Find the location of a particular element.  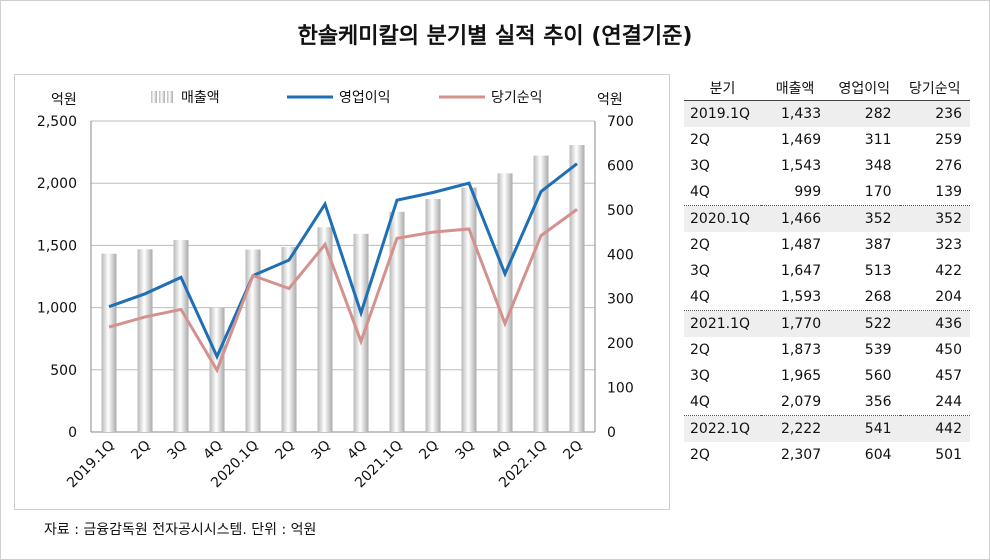

page-title: 한솔케미칼의 분기별 실적 추이 (연결기준) is located at coordinates (495, 36).